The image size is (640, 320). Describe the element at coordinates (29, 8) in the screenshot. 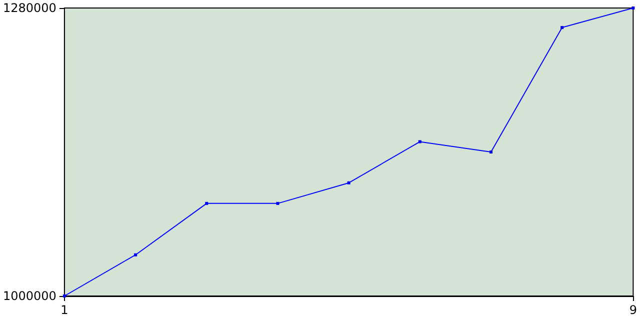

I see `y-tick-label: 1280000` at that location.